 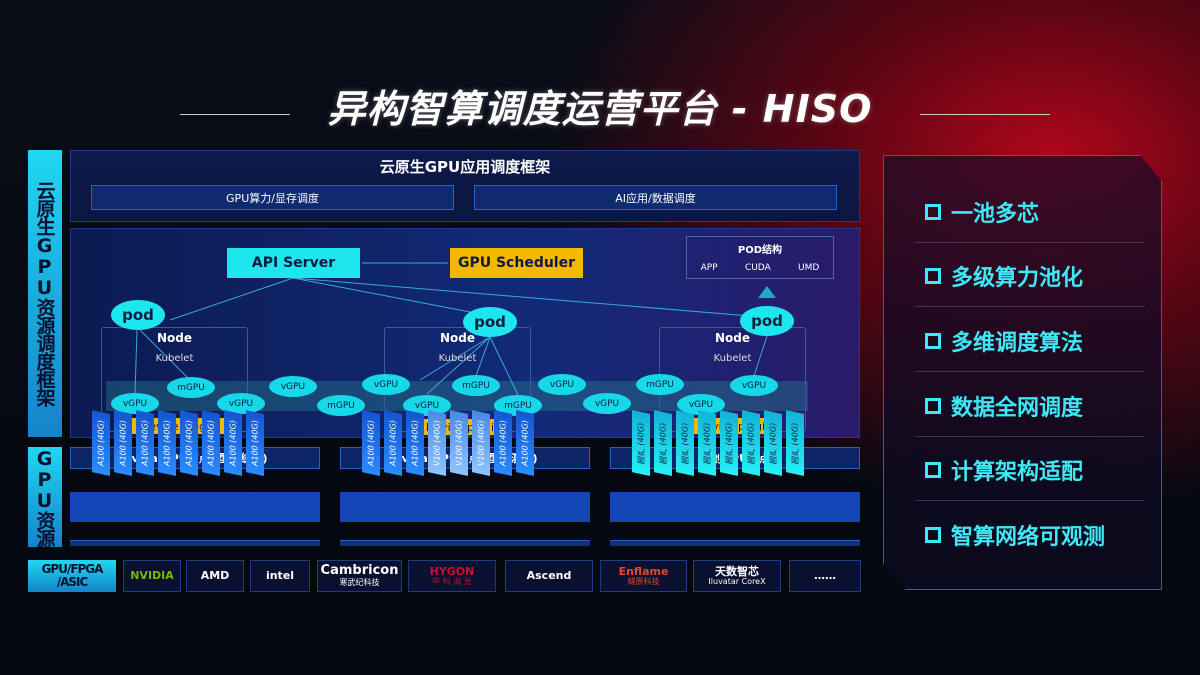 What do you see at coordinates (737, 581) in the screenshot?
I see `vendor-sub: Iluvatar CoreX` at bounding box center [737, 581].